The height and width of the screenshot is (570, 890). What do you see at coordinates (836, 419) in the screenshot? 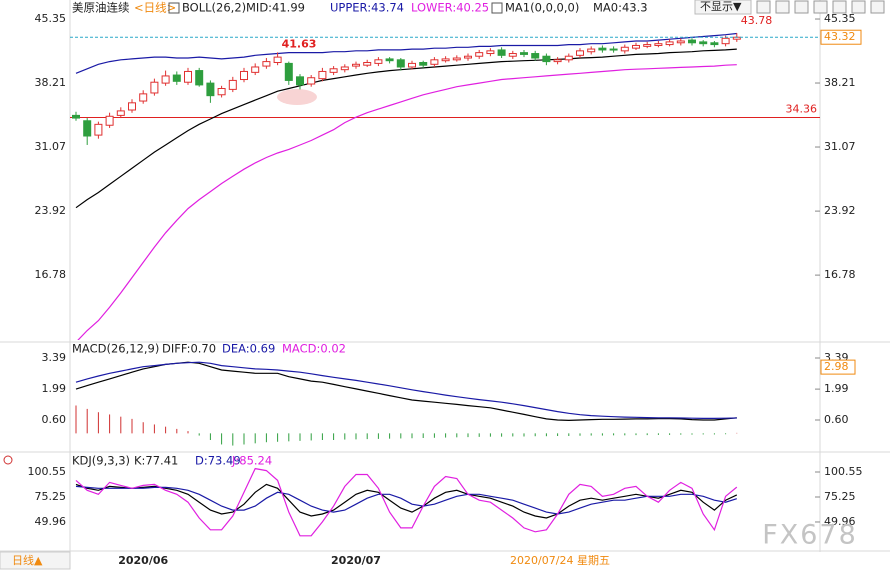
I see `y-tick-label: 0.60` at bounding box center [836, 419].